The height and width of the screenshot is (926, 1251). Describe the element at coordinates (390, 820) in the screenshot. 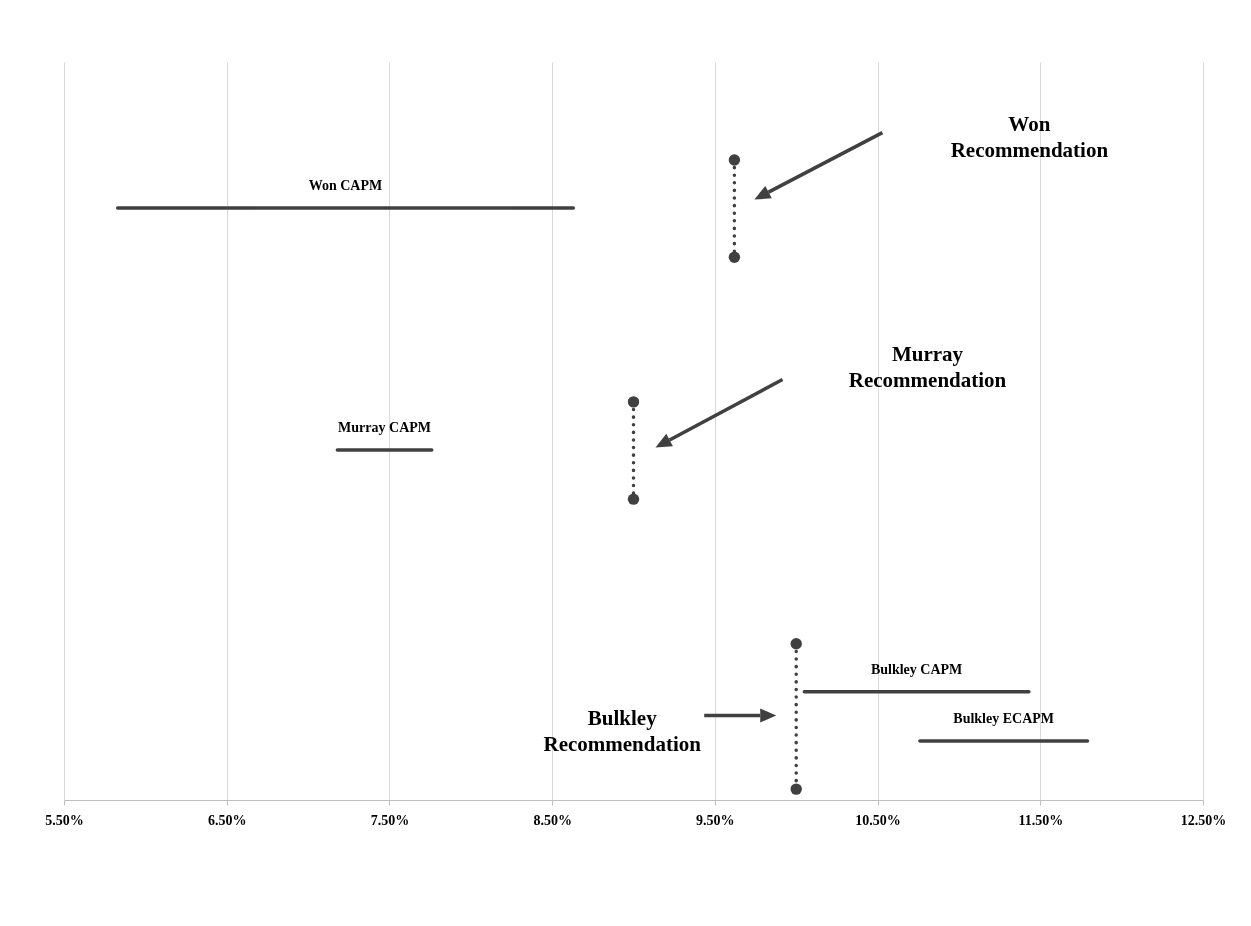

I see `x-tick-label: 7.50%` at that location.